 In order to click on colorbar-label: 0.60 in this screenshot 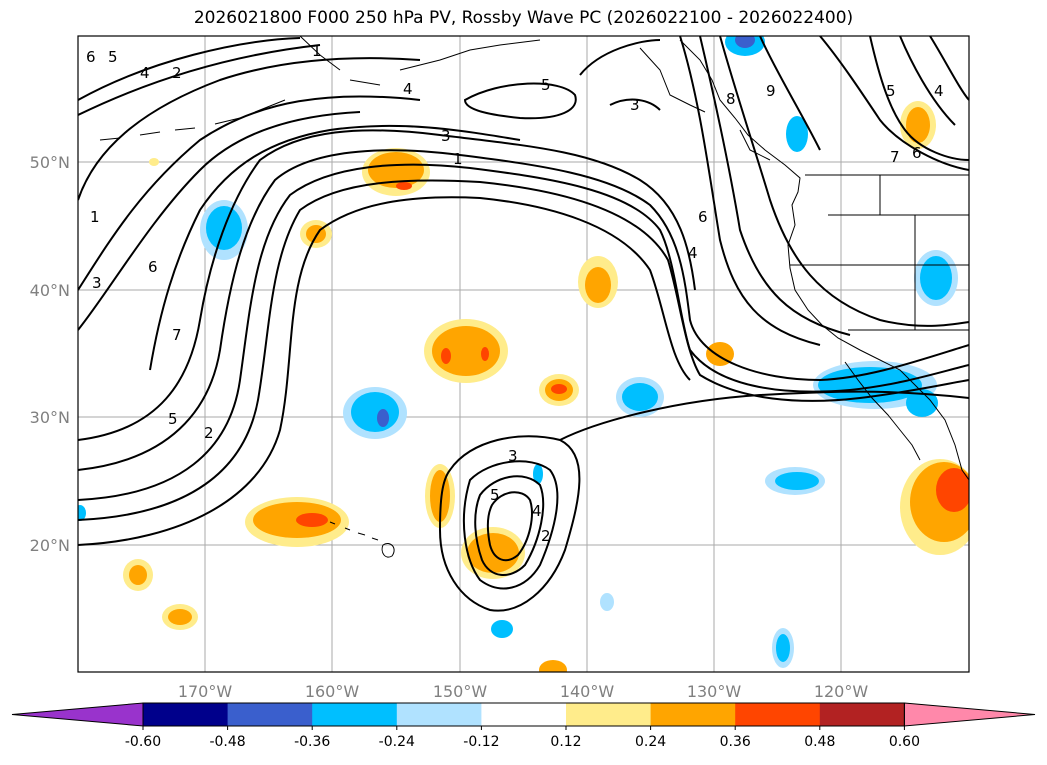, I will do `click(904, 742)`.